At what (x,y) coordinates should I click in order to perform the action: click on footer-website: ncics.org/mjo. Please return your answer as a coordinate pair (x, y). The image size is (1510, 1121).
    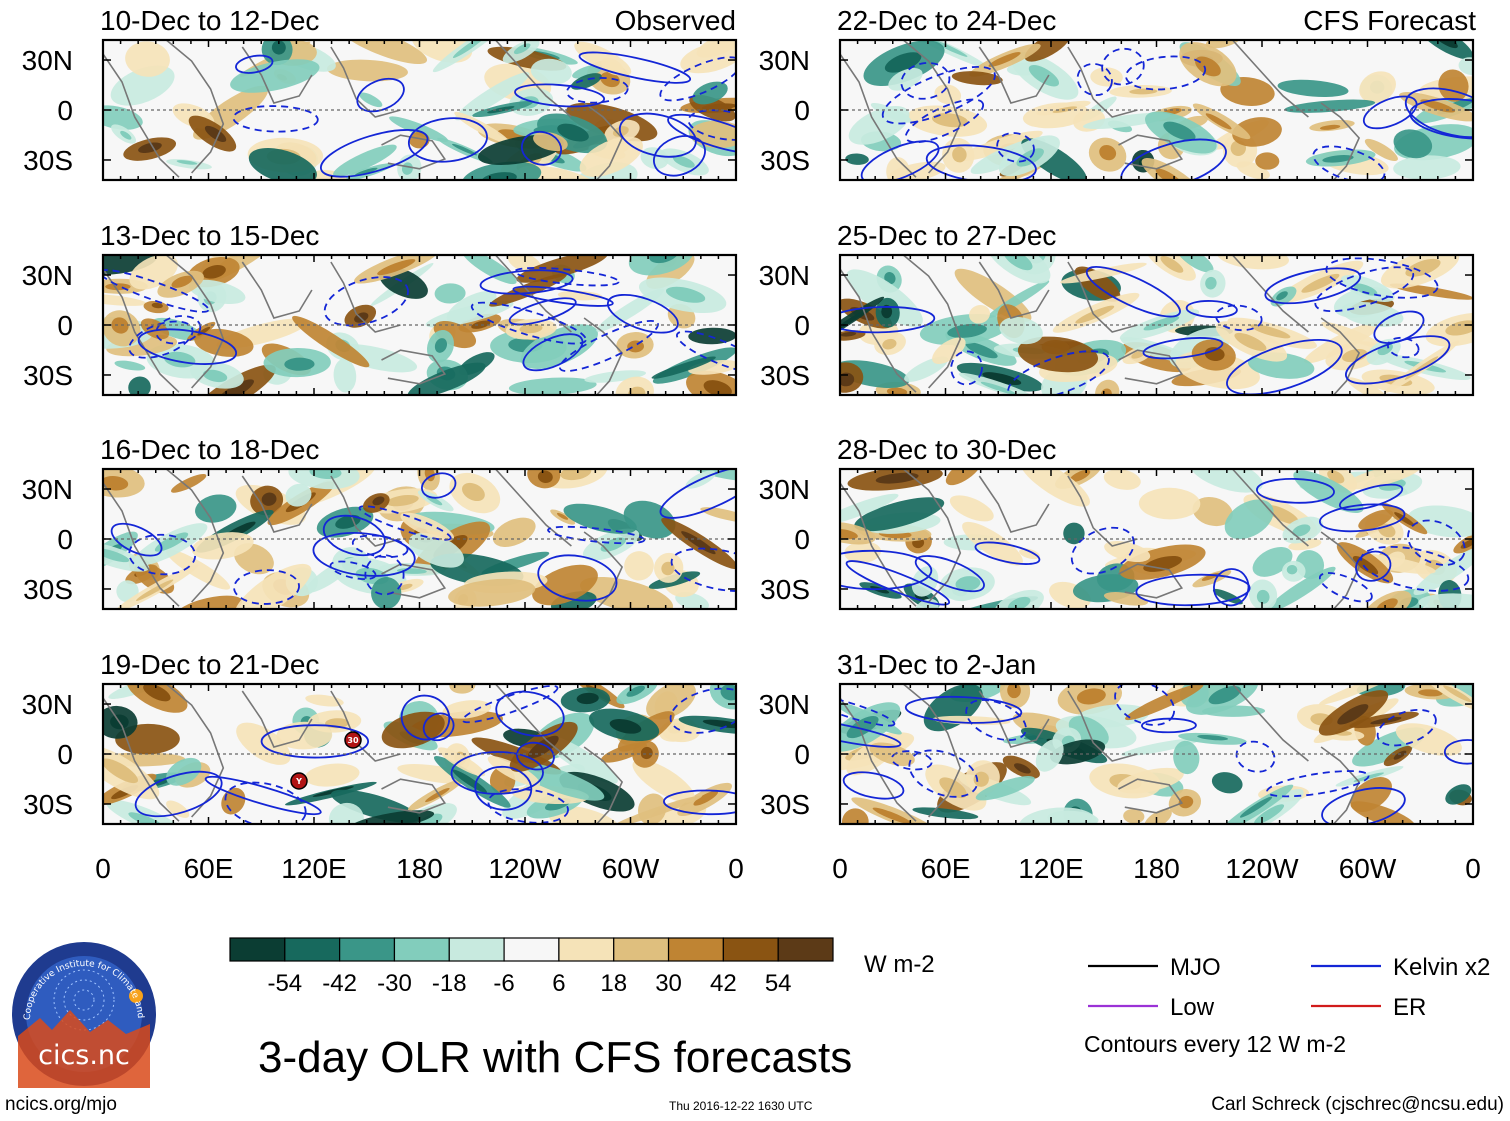
    Looking at the image, I should click on (61, 1104).